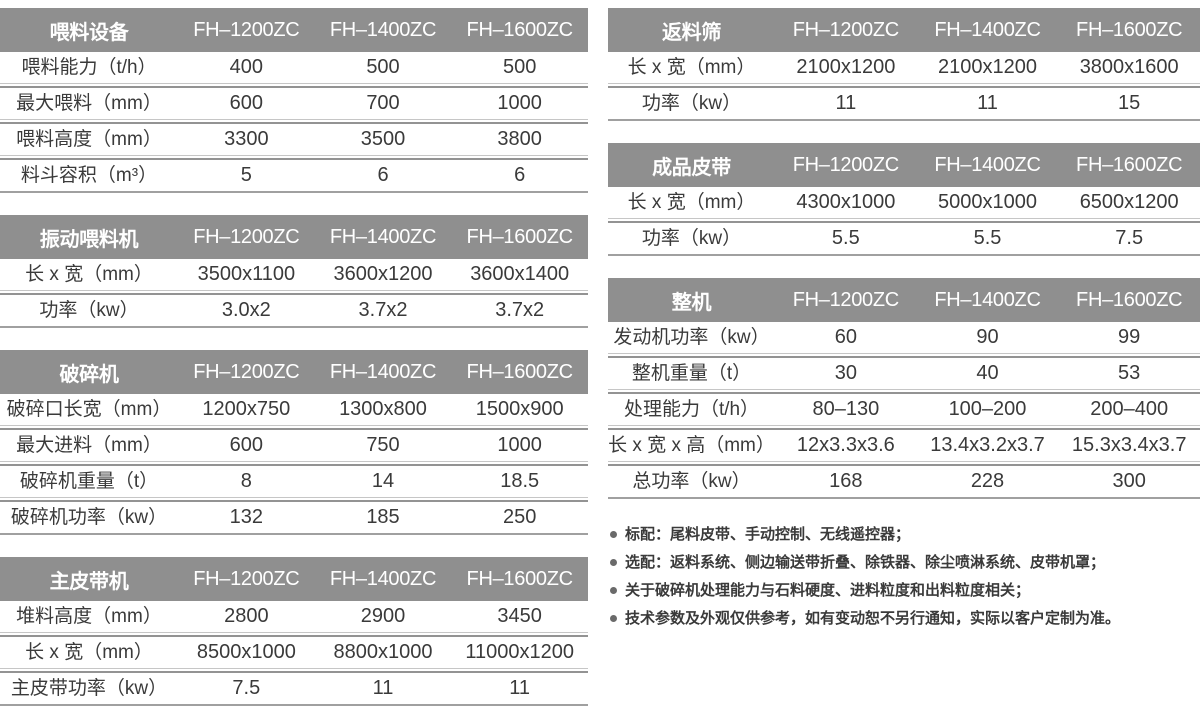  Describe the element at coordinates (904, 165) in the screenshot. I see `table-header: 成品皮带 FH–1200ZC FH–1400ZC FH–1600ZC` at that location.